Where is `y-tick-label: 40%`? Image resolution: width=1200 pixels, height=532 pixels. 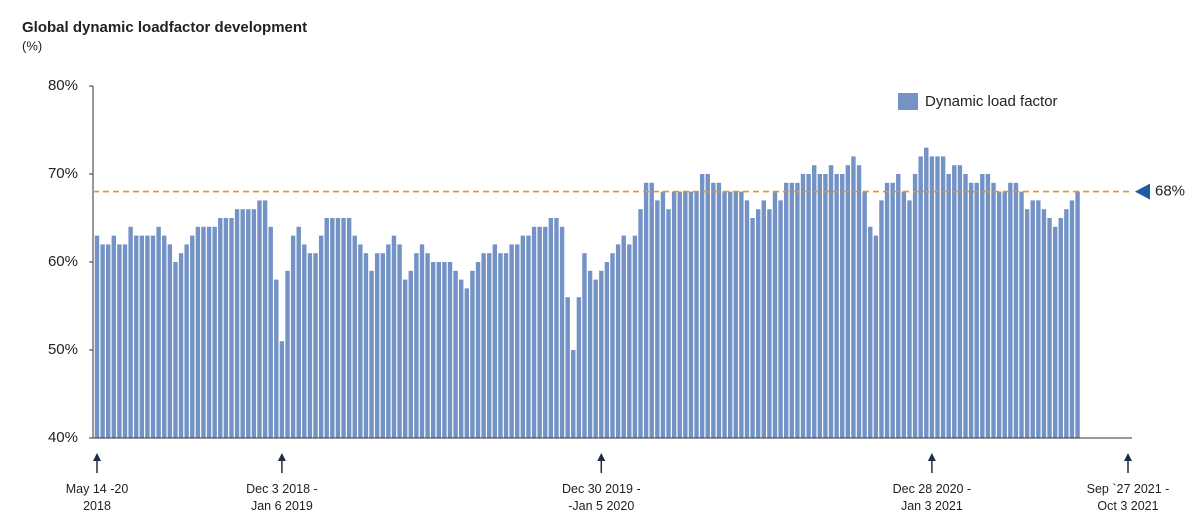
y-tick-label: 40% is located at coordinates (63, 437).